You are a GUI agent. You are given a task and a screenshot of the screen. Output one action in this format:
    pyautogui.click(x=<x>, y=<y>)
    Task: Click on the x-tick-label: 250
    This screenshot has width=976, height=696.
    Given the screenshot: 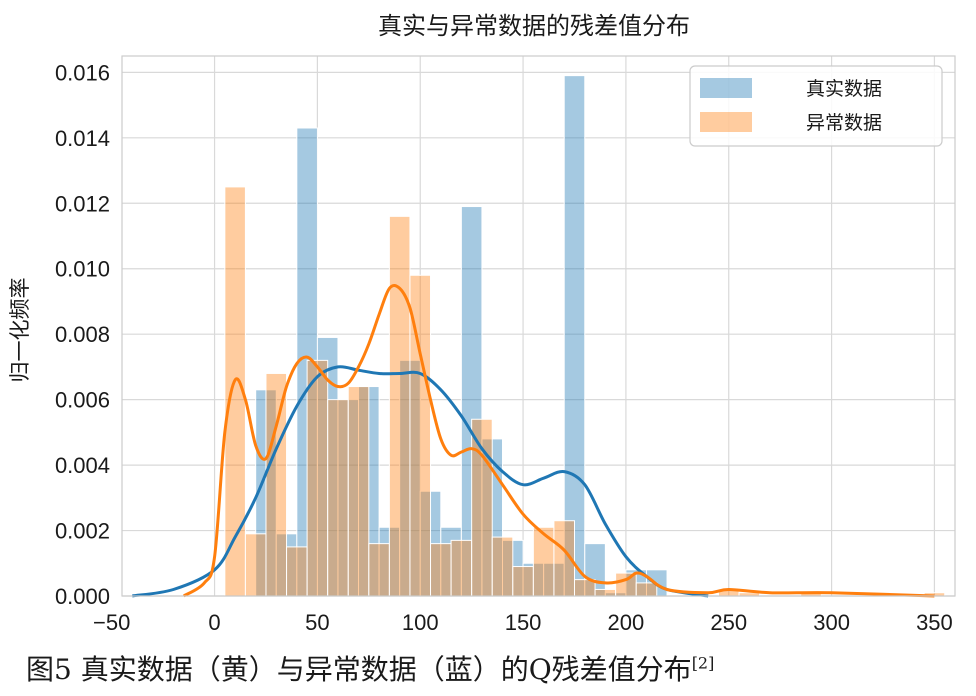 What is the action you would take?
    pyautogui.click(x=728, y=622)
    